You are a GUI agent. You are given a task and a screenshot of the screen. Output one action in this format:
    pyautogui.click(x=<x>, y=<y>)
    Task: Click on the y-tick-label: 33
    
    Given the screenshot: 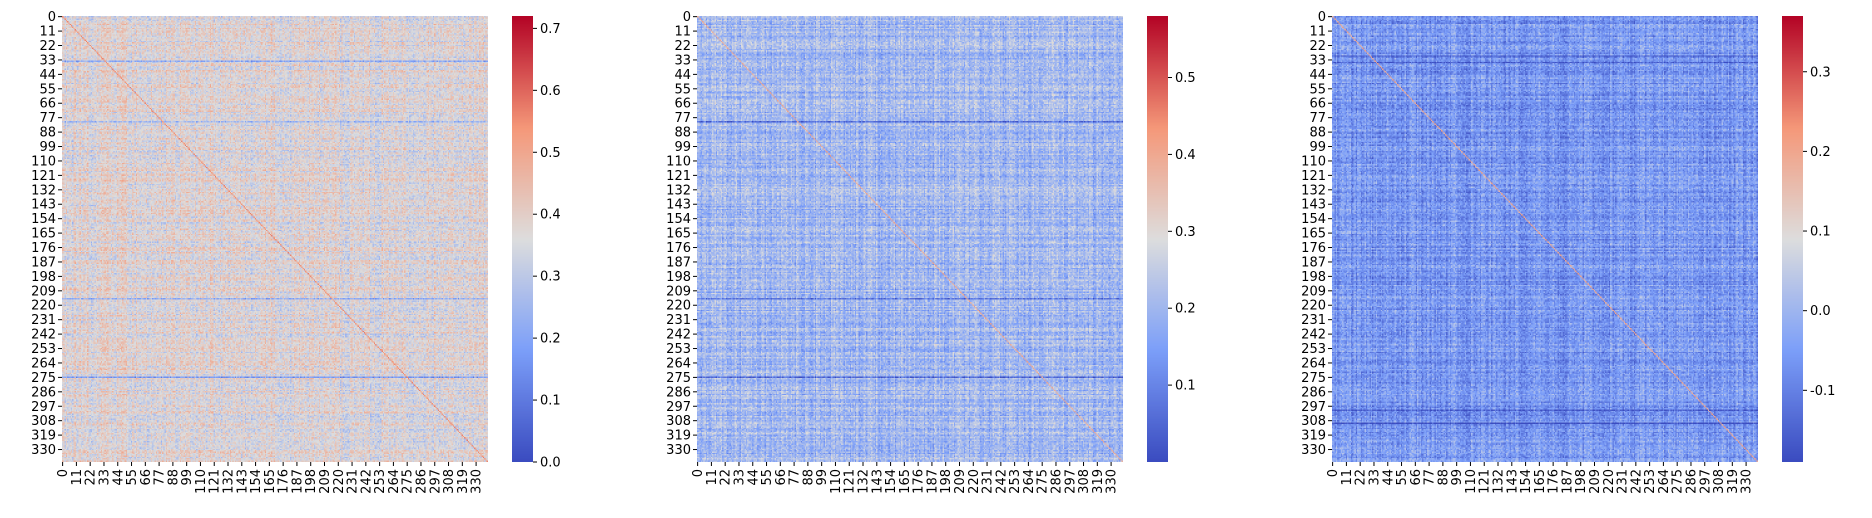 What is the action you would take?
    pyautogui.click(x=1317, y=60)
    